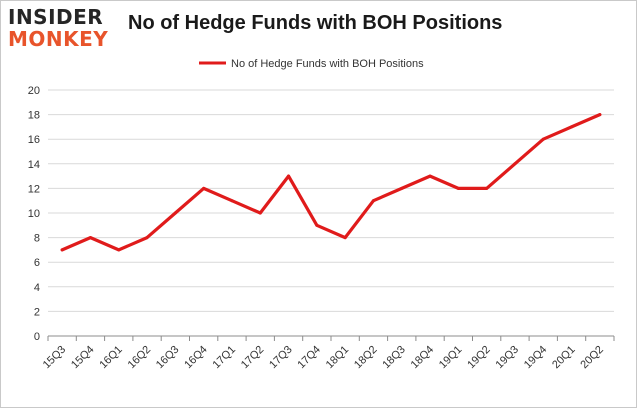 This screenshot has width=637, height=408. Describe the element at coordinates (327, 64) in the screenshot. I see `legend-label: No of Hedge Funds with BOH Positions` at that location.